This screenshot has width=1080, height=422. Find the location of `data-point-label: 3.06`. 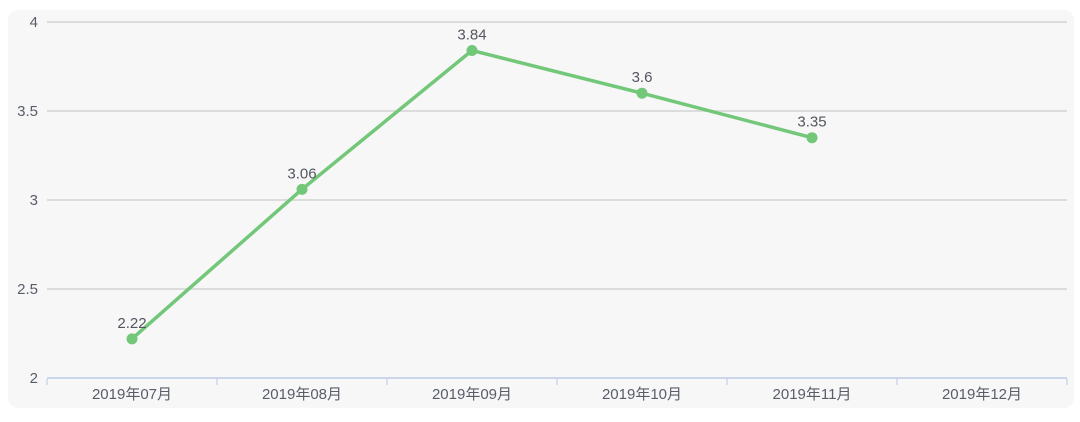

data-point-label: 3.06 is located at coordinates (301, 173).